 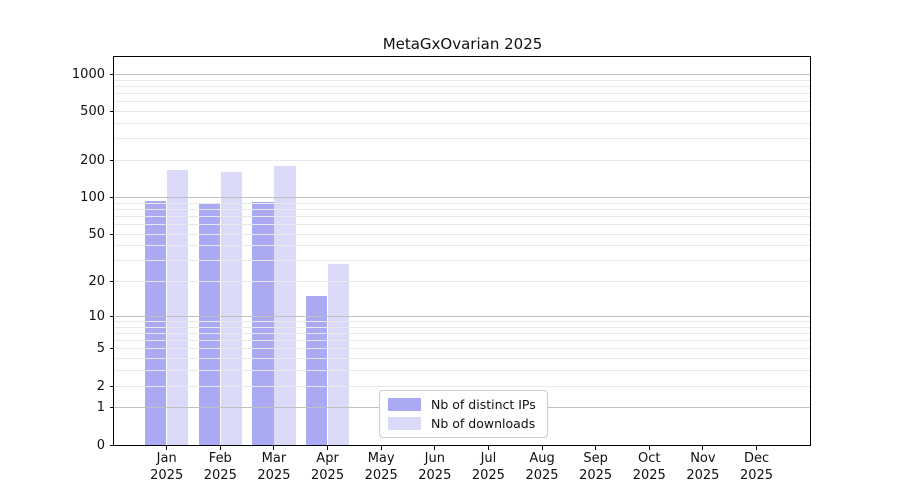 I want to click on x-tick-label-line: Dec, so click(x=756, y=458).